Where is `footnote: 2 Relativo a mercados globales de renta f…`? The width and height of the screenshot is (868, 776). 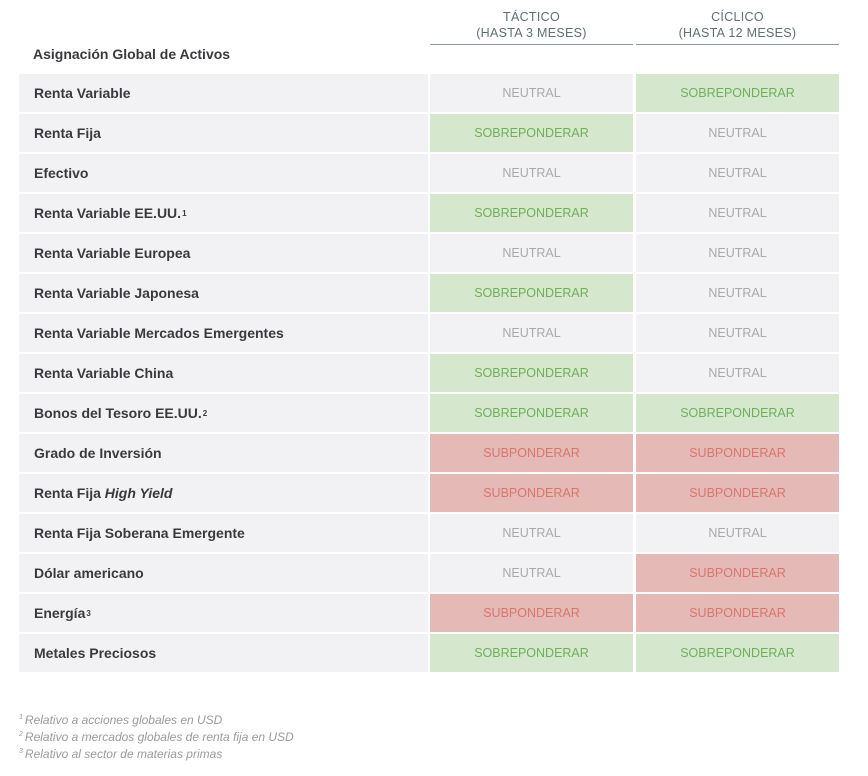
footnote: 2 Relativo a mercados globales de renta f… is located at coordinates (156, 737).